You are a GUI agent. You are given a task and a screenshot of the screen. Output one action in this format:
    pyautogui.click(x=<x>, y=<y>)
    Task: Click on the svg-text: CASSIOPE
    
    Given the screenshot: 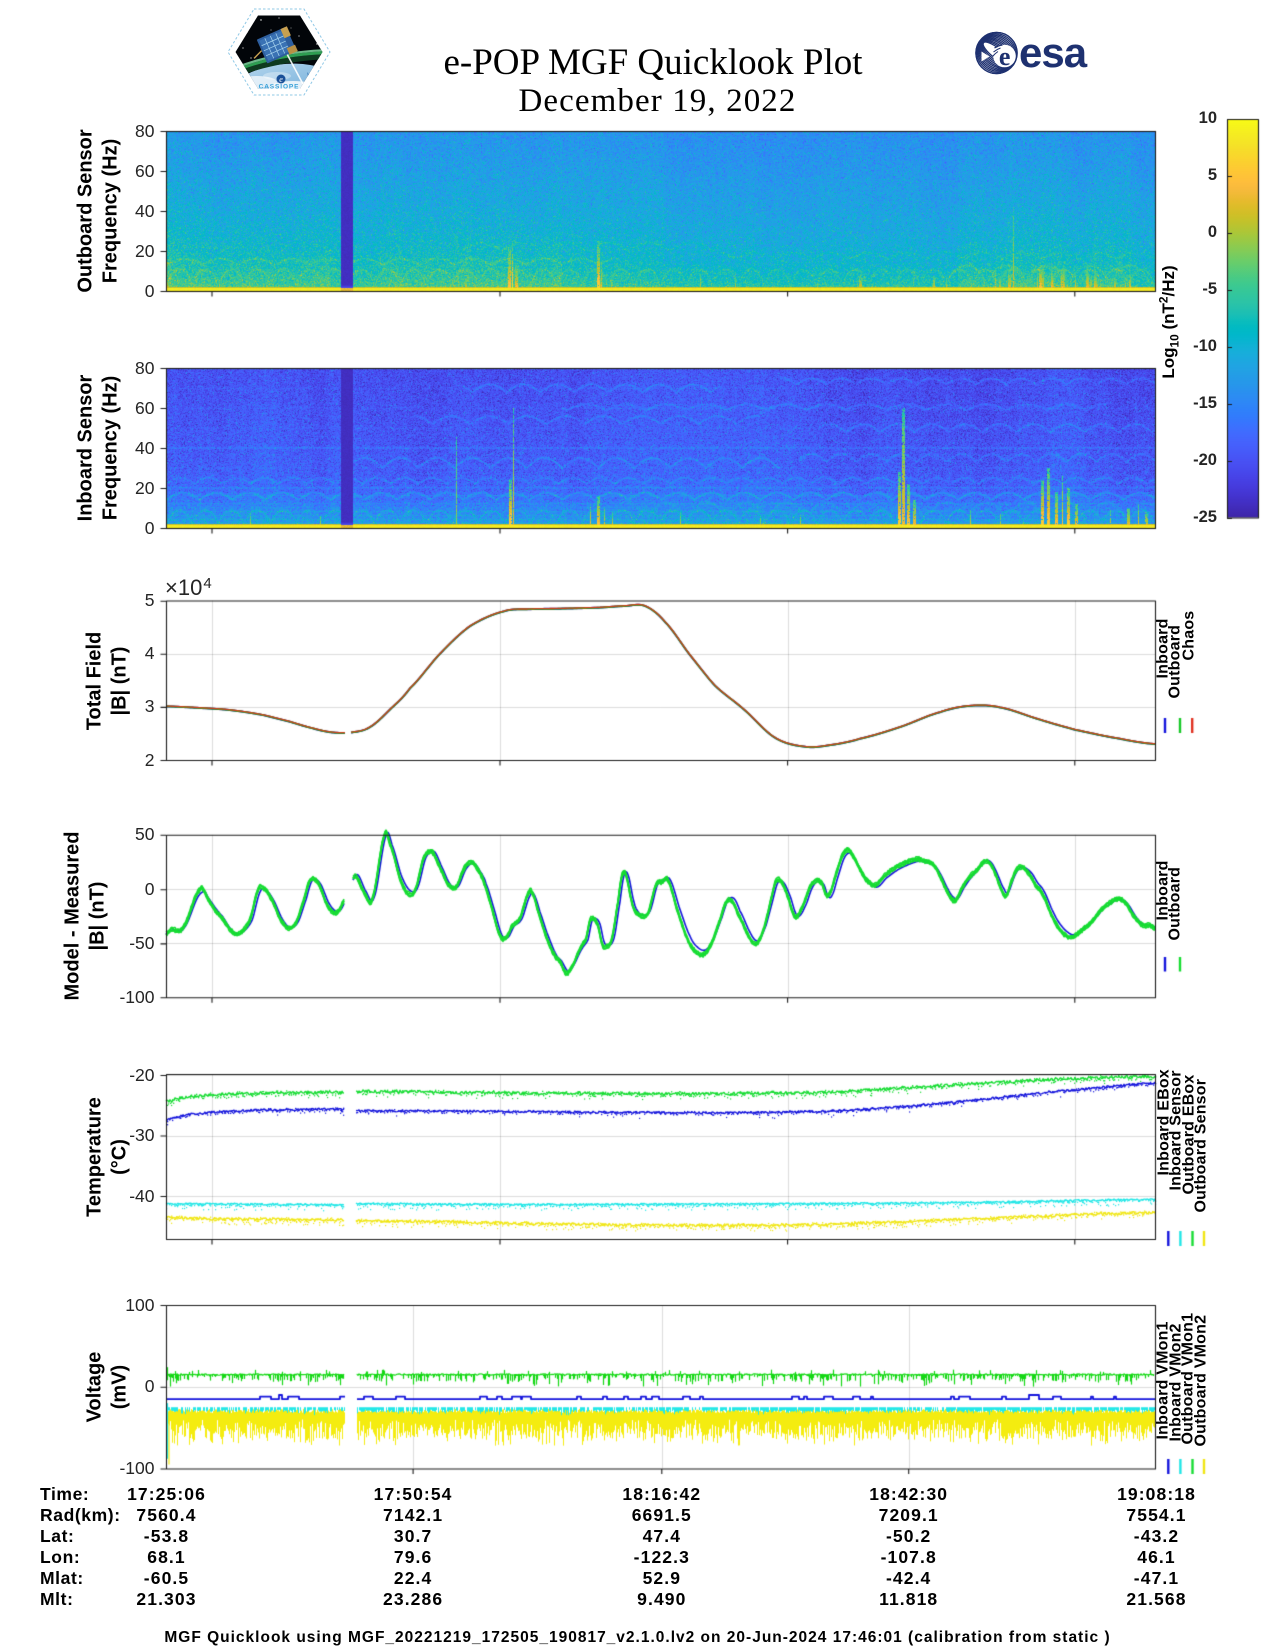 What is the action you would take?
    pyautogui.click(x=279, y=87)
    